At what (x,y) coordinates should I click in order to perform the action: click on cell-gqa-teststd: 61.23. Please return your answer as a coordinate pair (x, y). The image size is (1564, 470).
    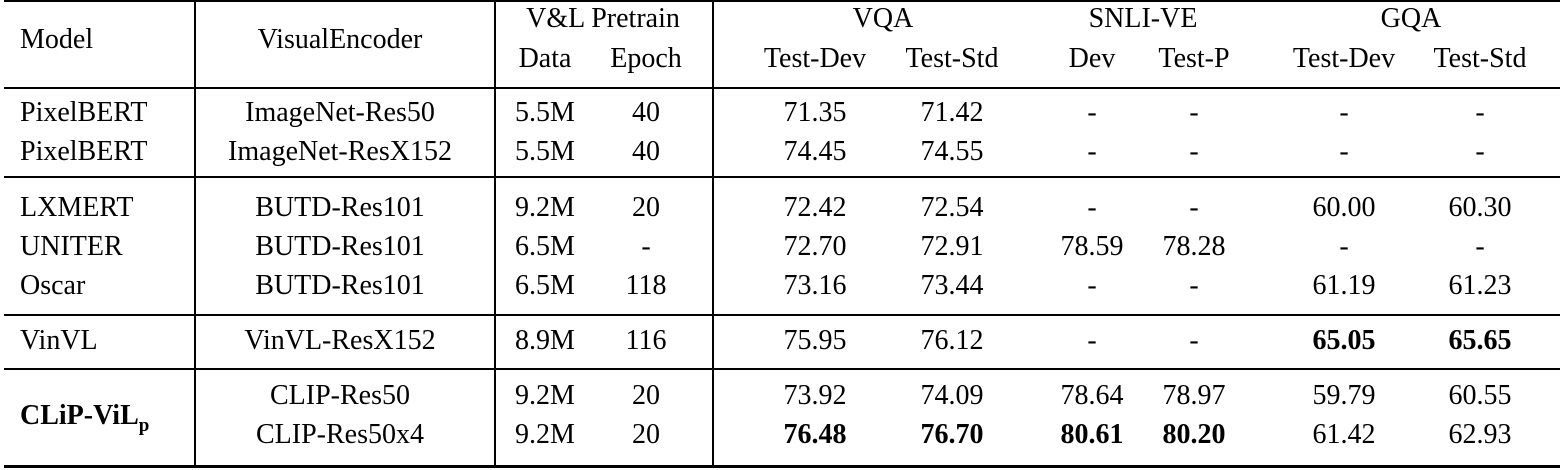
    Looking at the image, I should click on (1480, 285).